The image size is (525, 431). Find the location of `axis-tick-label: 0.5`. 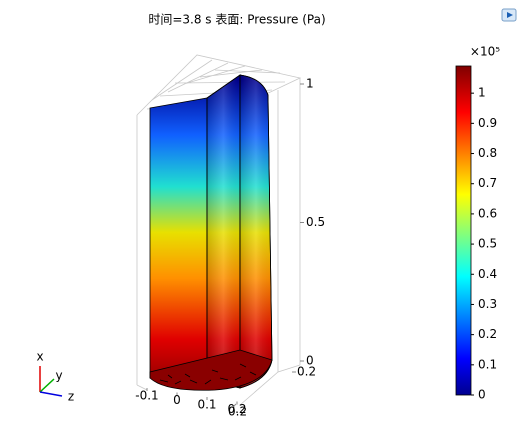

axis-tick-label: 0.5 is located at coordinates (315, 222).